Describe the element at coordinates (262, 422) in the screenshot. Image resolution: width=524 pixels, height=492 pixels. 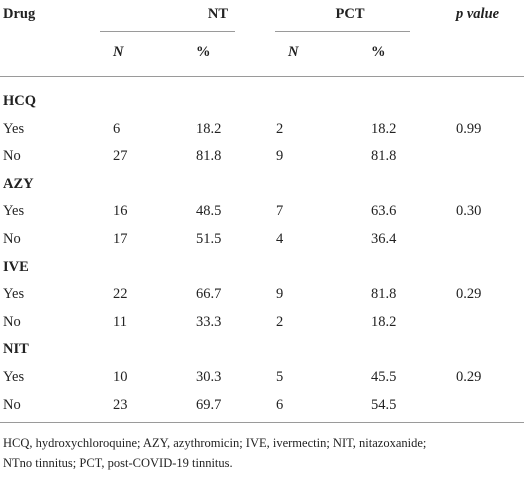
I see `table-bottom-rule` at that location.